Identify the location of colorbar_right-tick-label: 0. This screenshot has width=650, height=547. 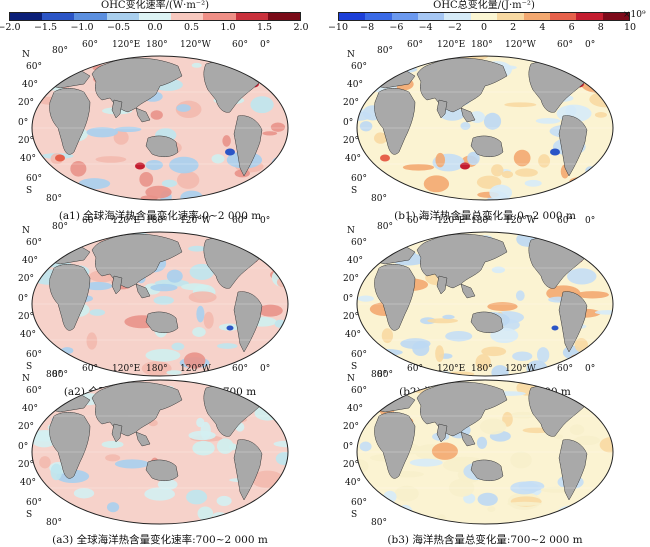
(484, 27).